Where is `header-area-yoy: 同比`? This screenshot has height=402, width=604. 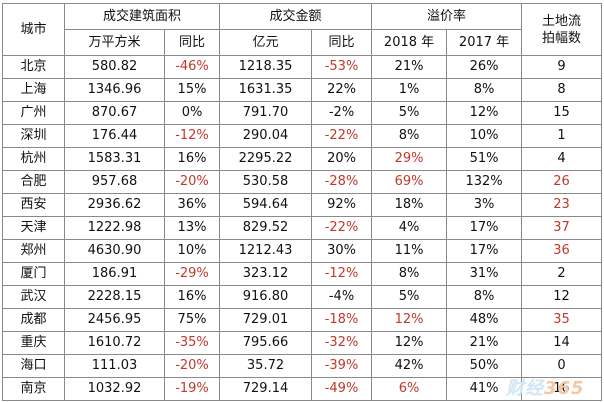 header-area-yoy: 同比 is located at coordinates (192, 42).